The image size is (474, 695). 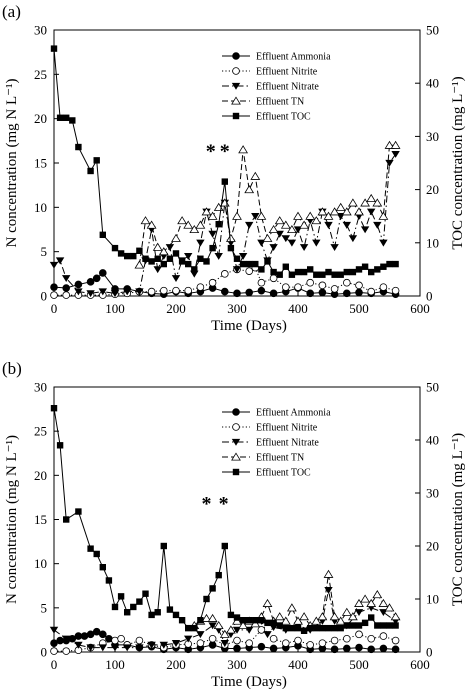 I want to click on panel-b-annotation-2: *, so click(x=224, y=504).